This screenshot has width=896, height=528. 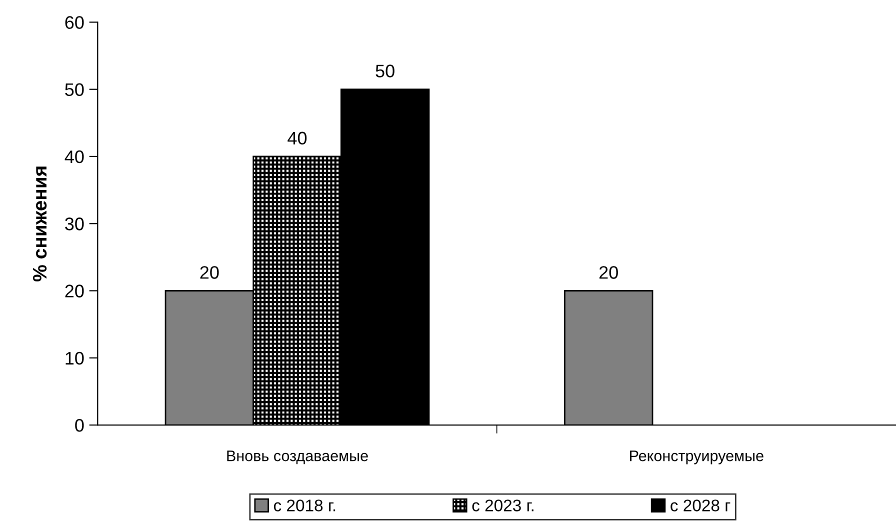 What do you see at coordinates (697, 457) in the screenshot?
I see `x-tick-label: Реконструируемые` at bounding box center [697, 457].